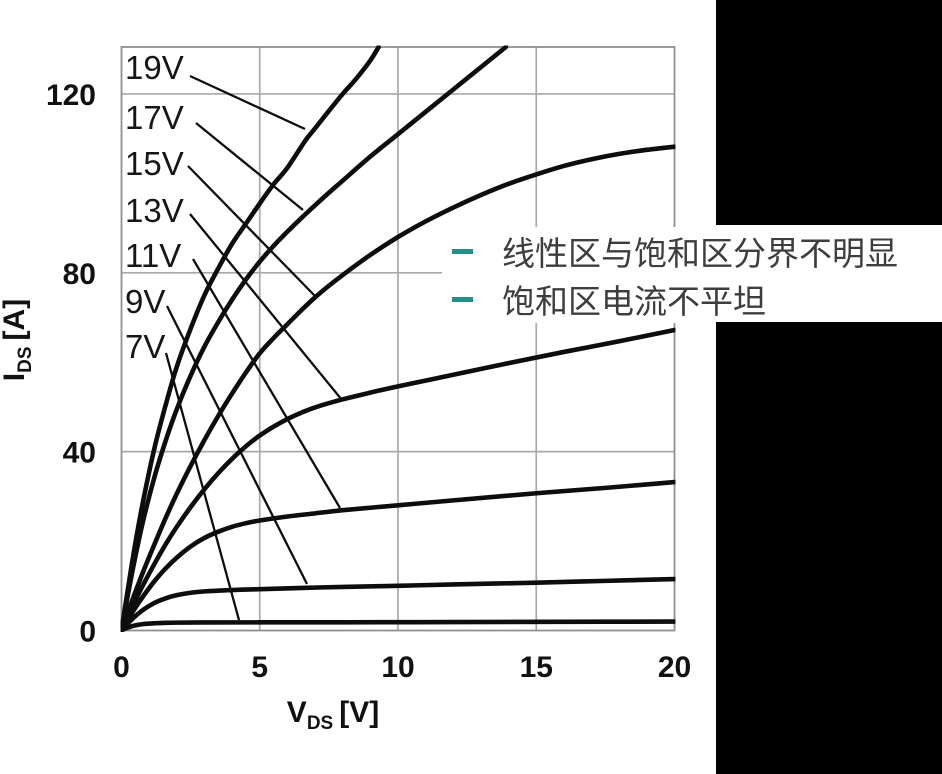 The width and height of the screenshot is (942, 774). I want to click on annotation-text-2: 饱和区电流不平坦, so click(634, 301).